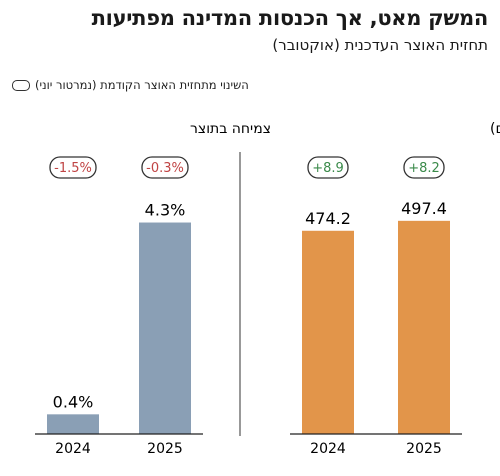  Describe the element at coordinates (495, 129) in the screenshot. I see `panel-title: הכנסות המדינה (במיליארדי שקלים)` at that location.